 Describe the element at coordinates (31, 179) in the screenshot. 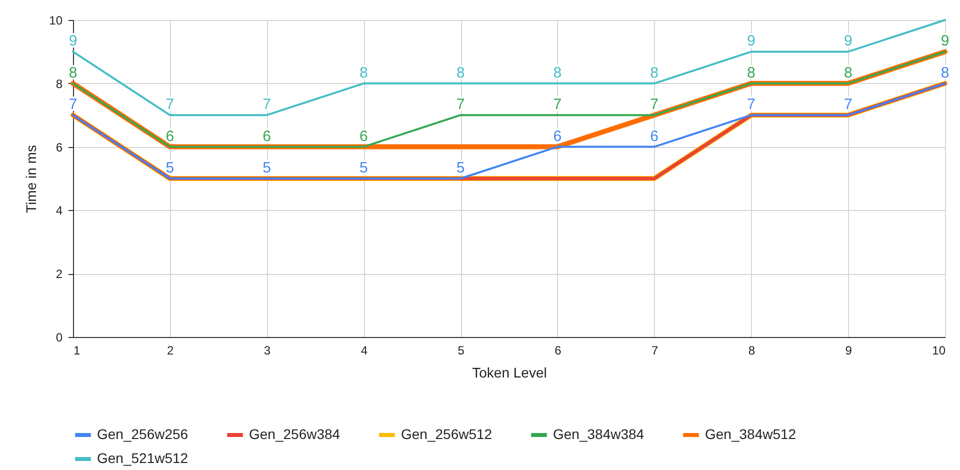

I see `y-axis-title: Time in ms` at that location.